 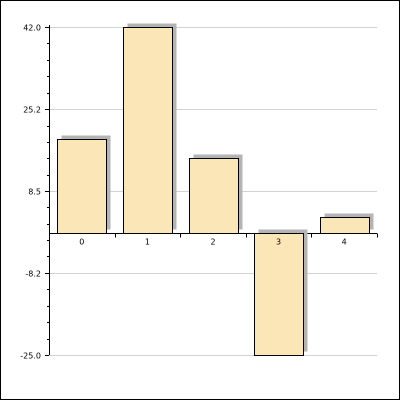 What do you see at coordinates (81, 242) in the screenshot?
I see `x-tick-label: 0` at bounding box center [81, 242].